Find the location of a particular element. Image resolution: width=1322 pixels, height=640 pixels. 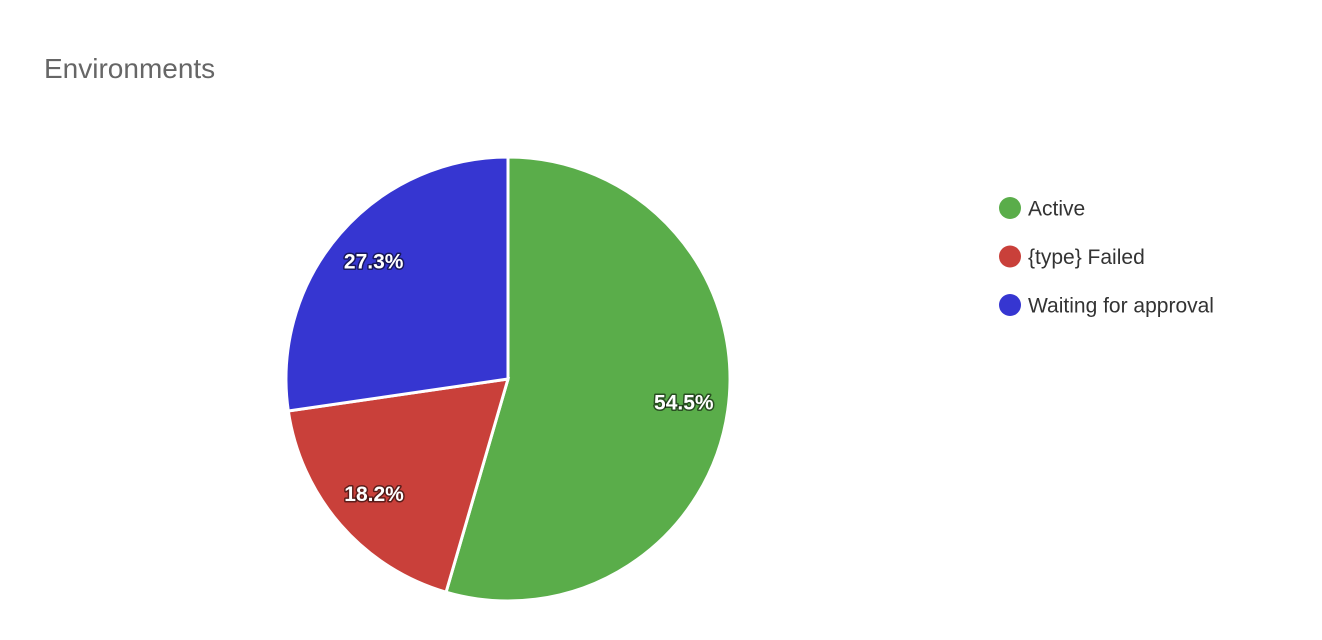

legend-label: Active is located at coordinates (1056, 209).